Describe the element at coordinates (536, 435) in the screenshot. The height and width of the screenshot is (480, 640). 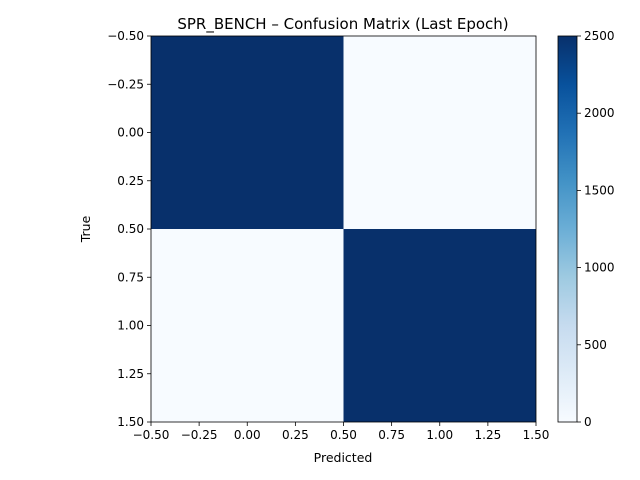
I see `x-tick-label: 1.50` at that location.